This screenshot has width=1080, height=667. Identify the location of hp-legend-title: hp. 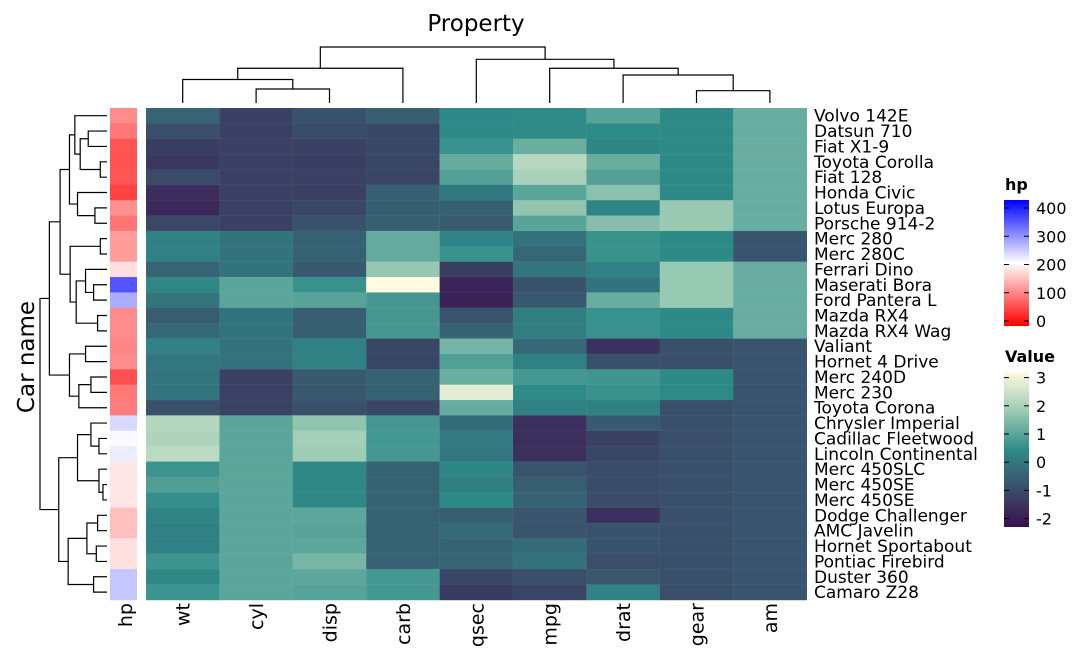
(1016, 184).